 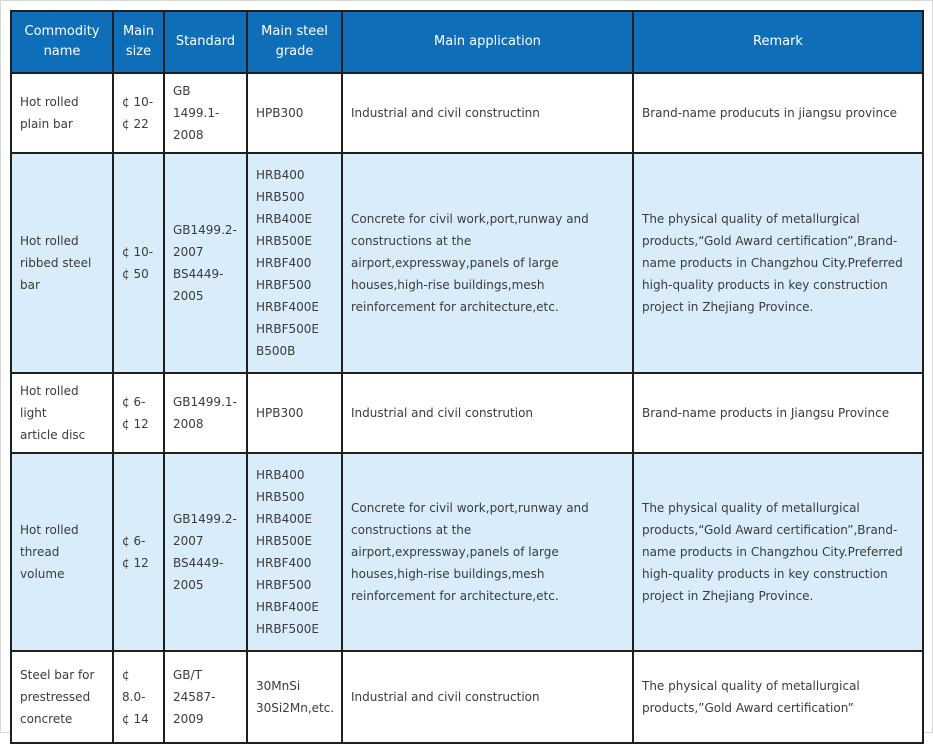 I want to click on cell-main-application: Industrial and civil constructinn, so click(x=487, y=113).